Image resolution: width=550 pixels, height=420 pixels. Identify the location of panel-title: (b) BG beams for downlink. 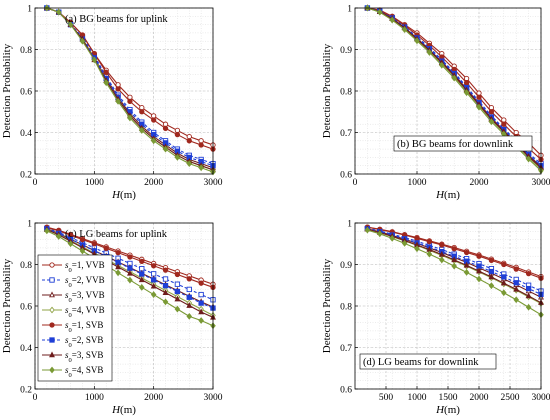
(455, 144).